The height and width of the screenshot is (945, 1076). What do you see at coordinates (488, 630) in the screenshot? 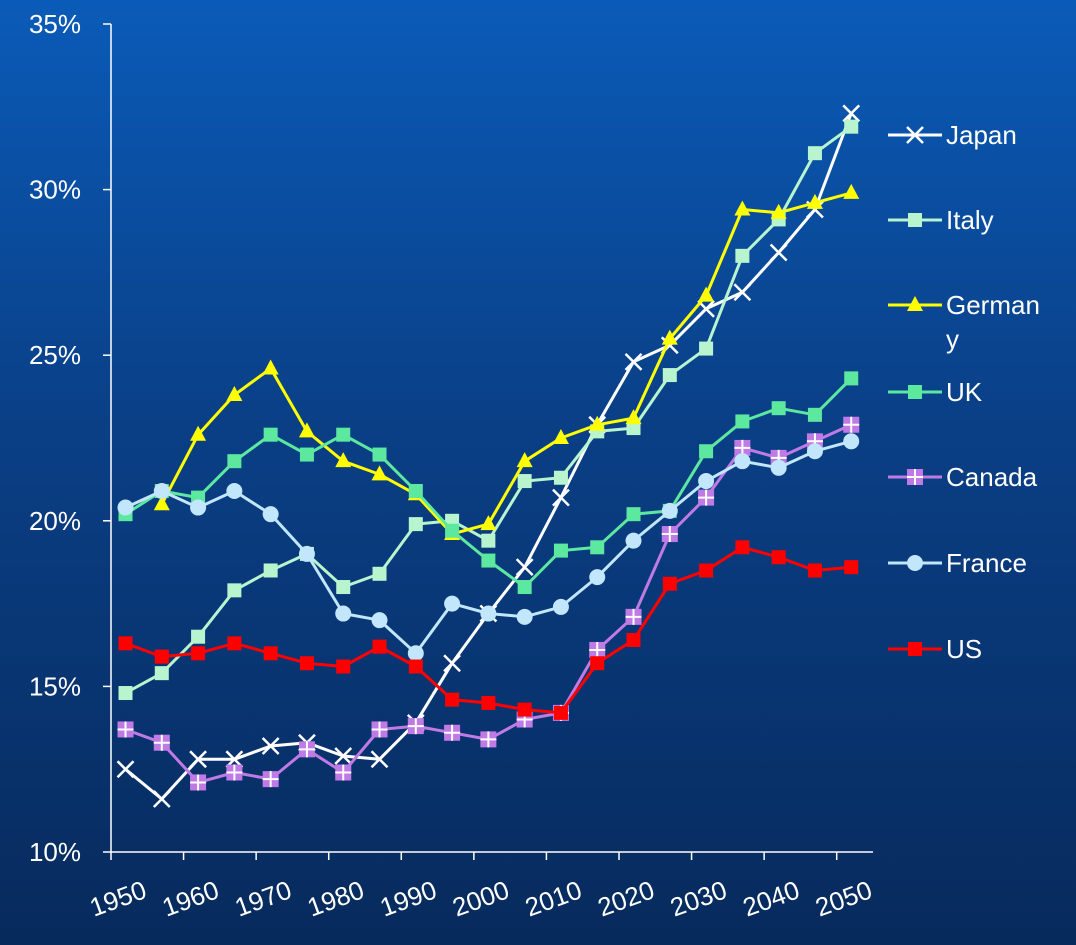
I see `series-line-us` at bounding box center [488, 630].